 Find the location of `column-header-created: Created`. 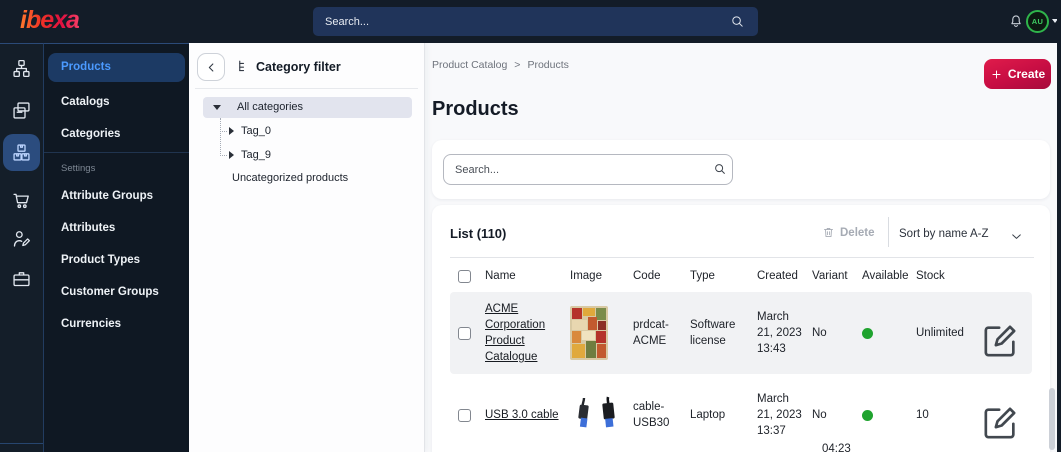

column-header-created: Created is located at coordinates (777, 275).